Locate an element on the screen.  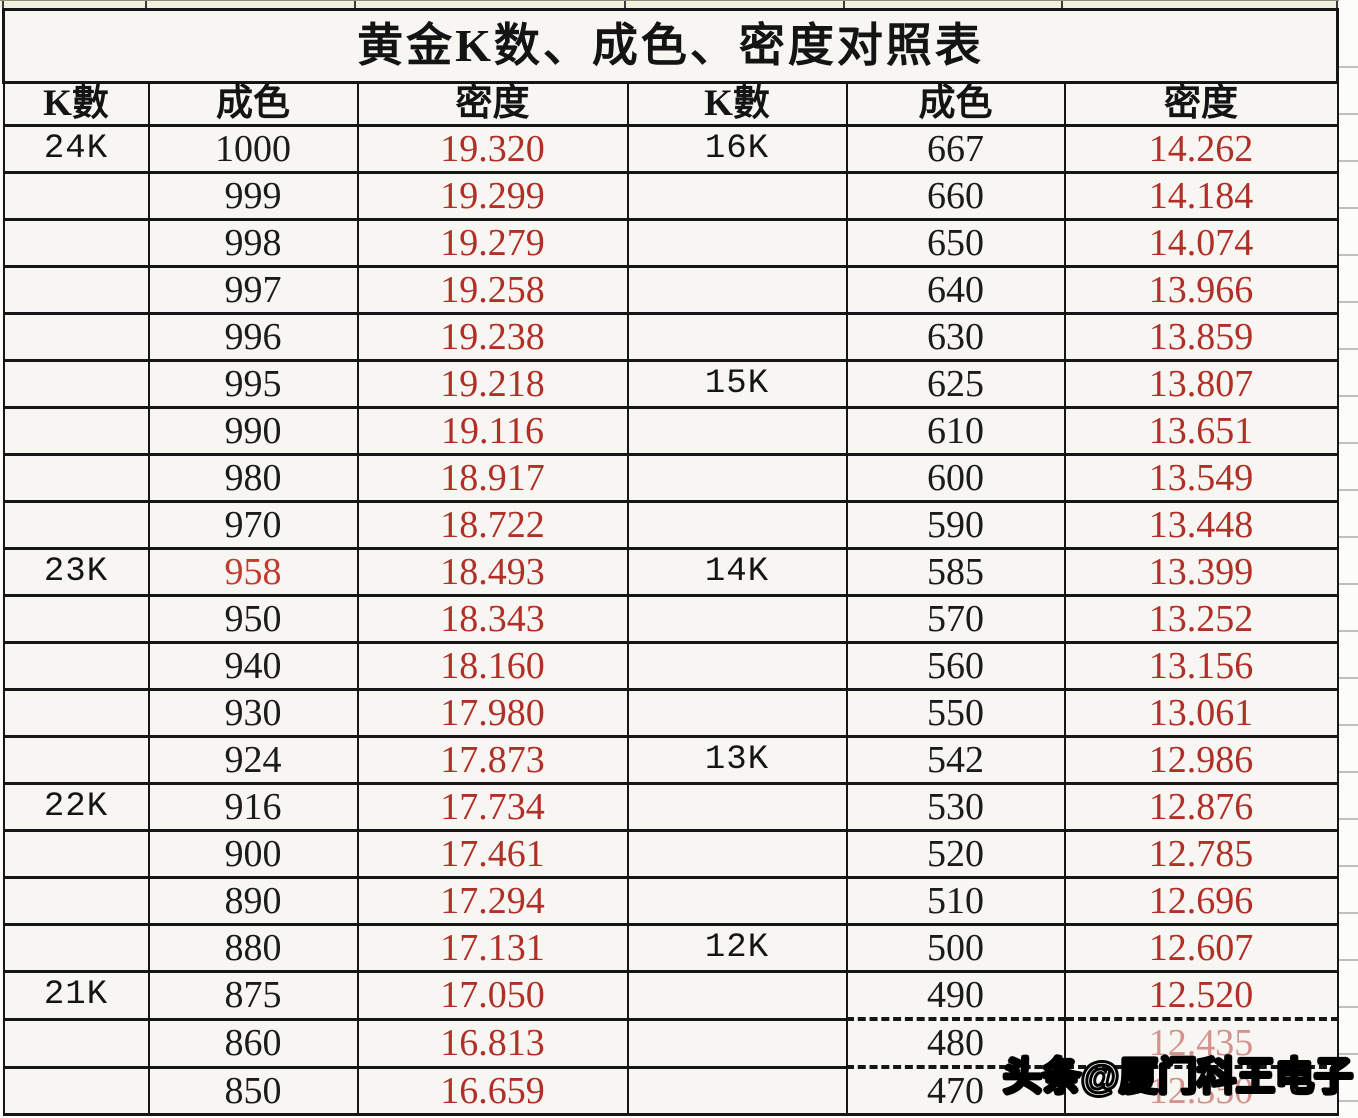
cell-d2: 13.061 is located at coordinates (1201, 713).